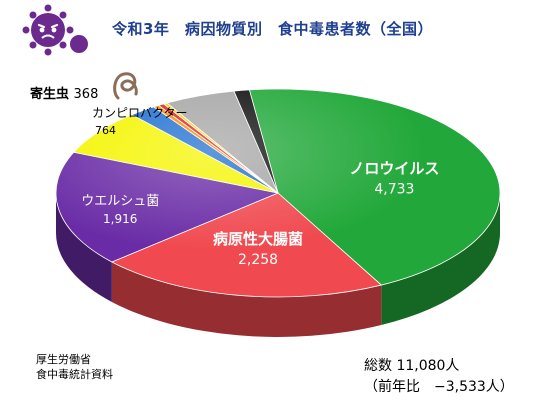 The image size is (553, 416). I want to click on year-over-year-change: （前年比 −3,533人）, so click(439, 387).